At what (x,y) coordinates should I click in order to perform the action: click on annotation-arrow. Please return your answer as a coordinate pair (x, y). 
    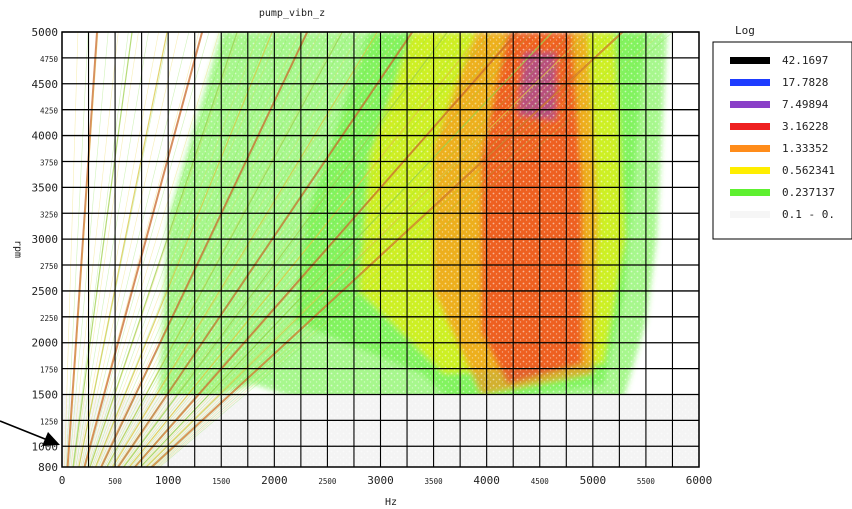
    Looking at the image, I should click on (30, 433).